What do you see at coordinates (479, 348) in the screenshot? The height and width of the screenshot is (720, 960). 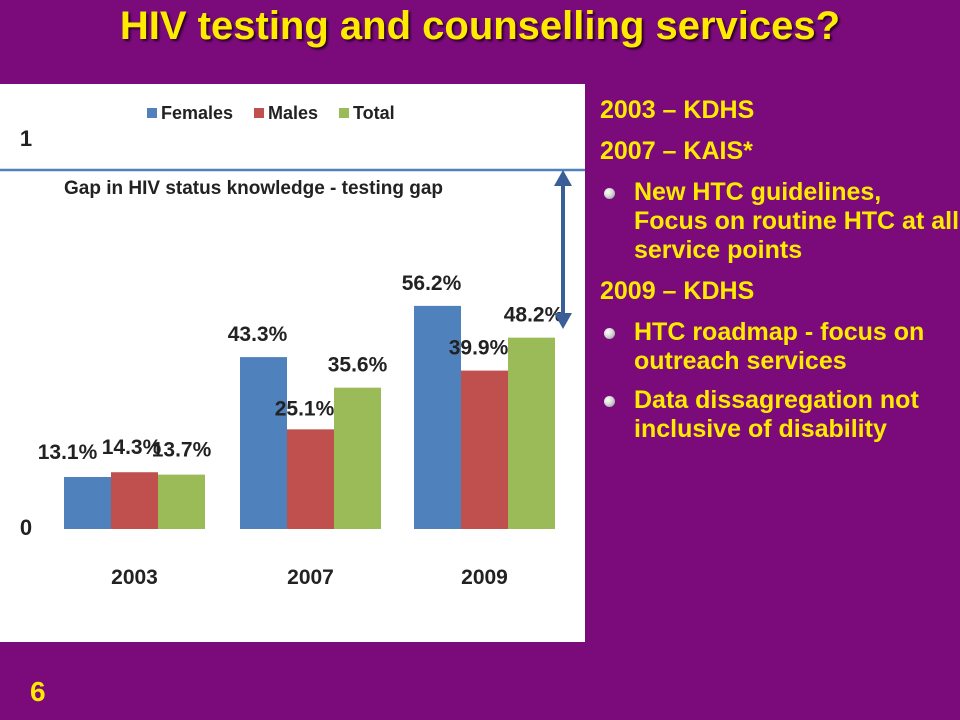 I see `data-label: 39.9%` at bounding box center [479, 348].